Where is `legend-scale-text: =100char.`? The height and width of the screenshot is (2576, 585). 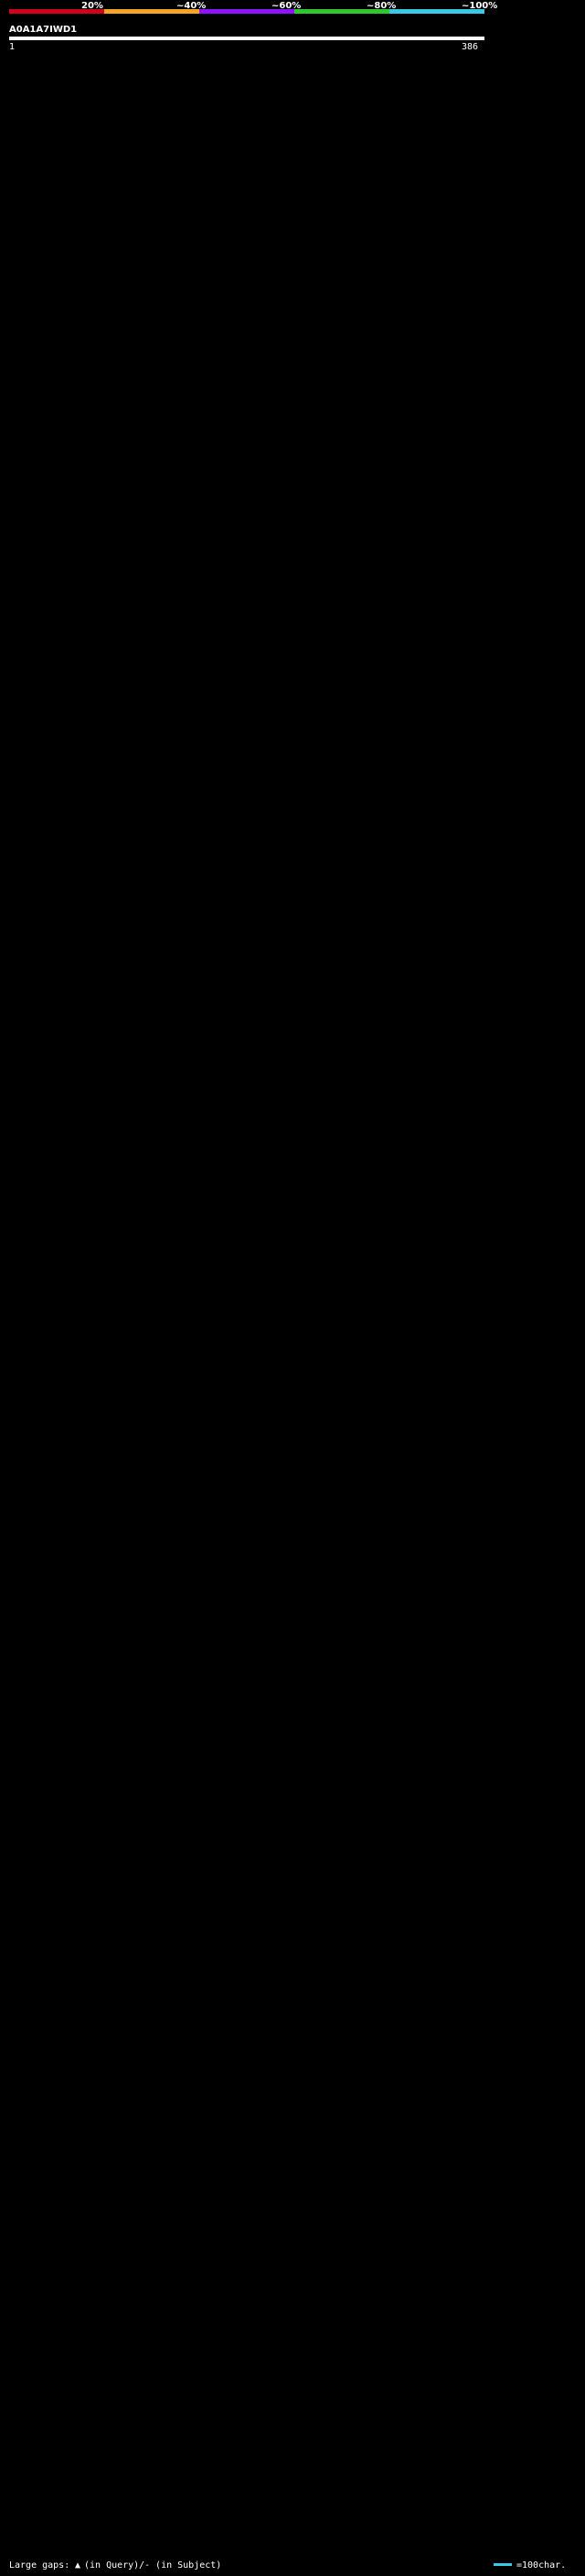 legend-scale-text: =100char. is located at coordinates (541, 2565).